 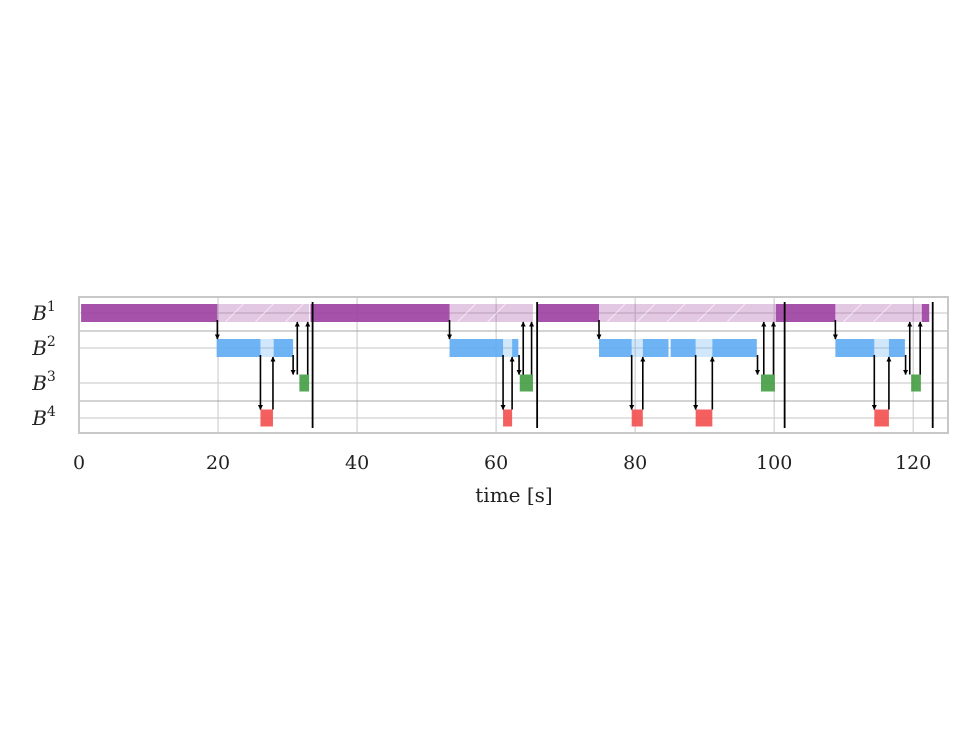 I want to click on row-label: B4, so click(x=43, y=417).